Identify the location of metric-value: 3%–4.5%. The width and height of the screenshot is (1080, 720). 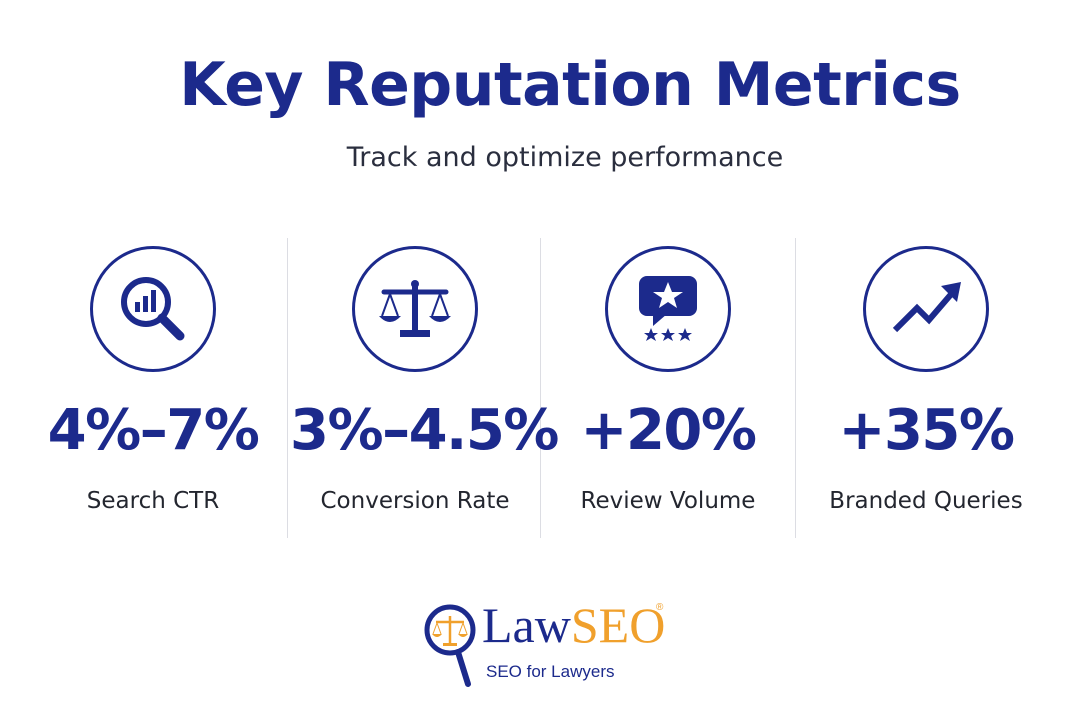
(424, 430).